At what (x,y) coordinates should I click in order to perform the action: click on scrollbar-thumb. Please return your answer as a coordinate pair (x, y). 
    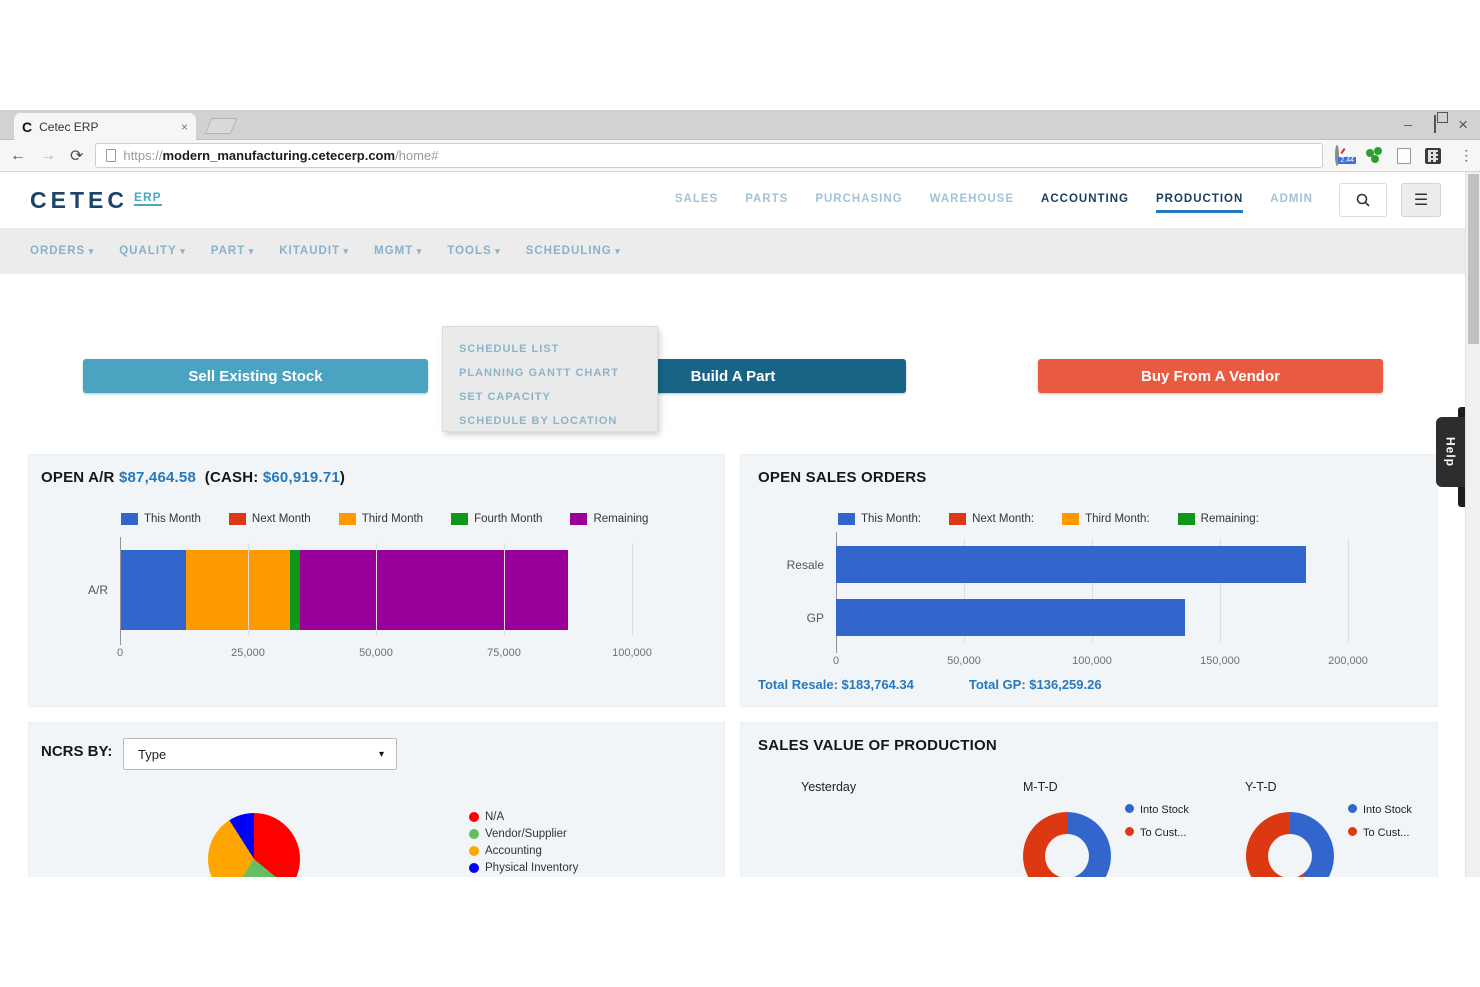
    Looking at the image, I should click on (1473, 259).